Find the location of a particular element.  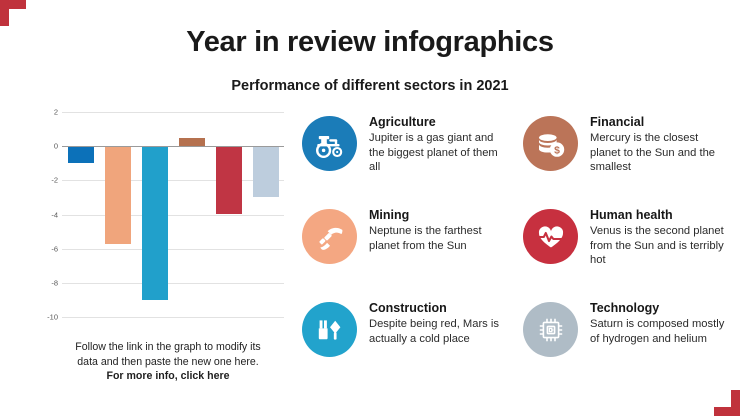

y-axis-tick-label: -2 is located at coordinates (54, 180).